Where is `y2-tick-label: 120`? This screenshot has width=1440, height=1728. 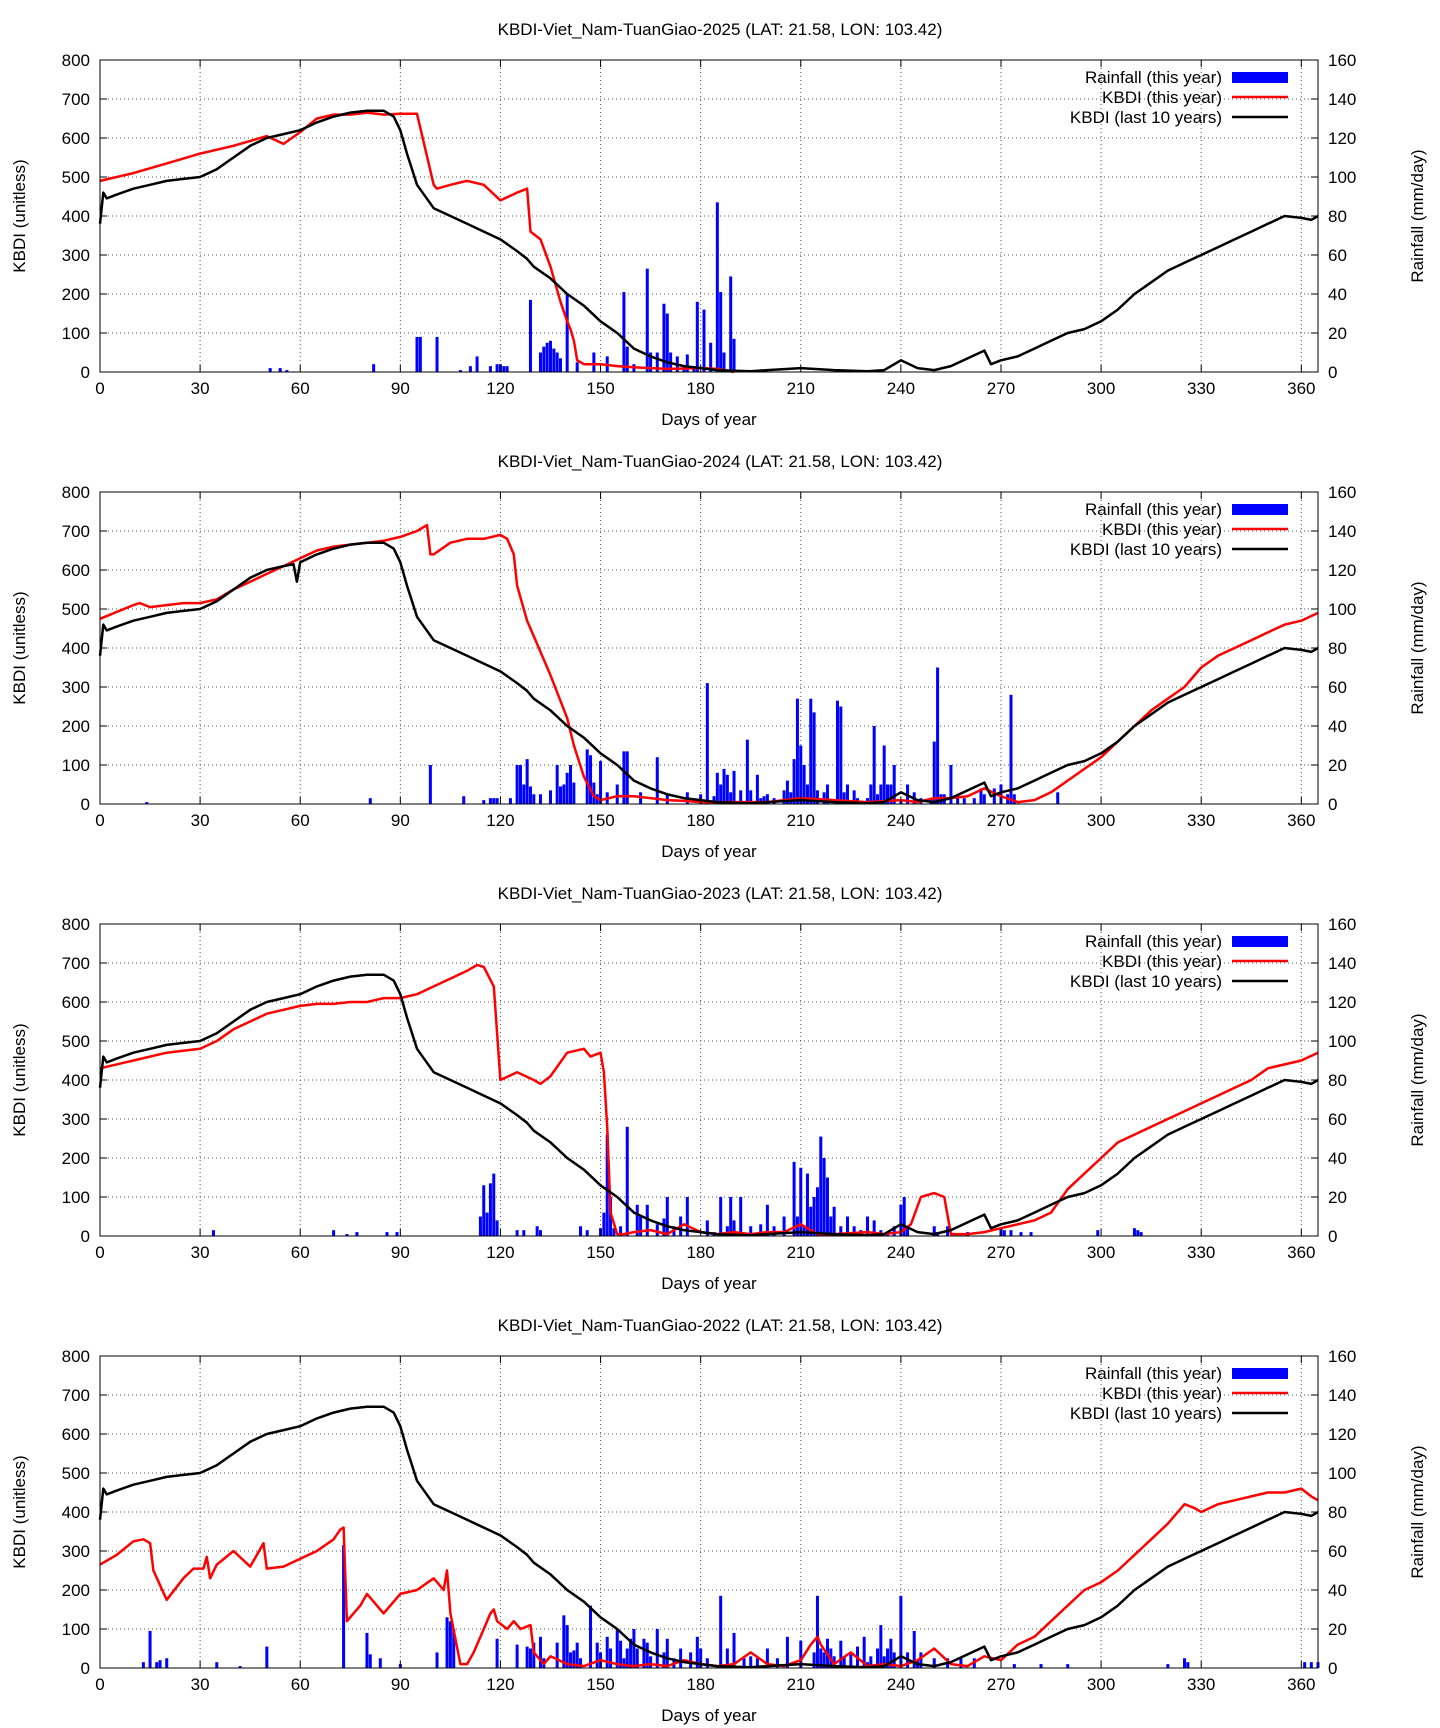 y2-tick-label: 120 is located at coordinates (1342, 138).